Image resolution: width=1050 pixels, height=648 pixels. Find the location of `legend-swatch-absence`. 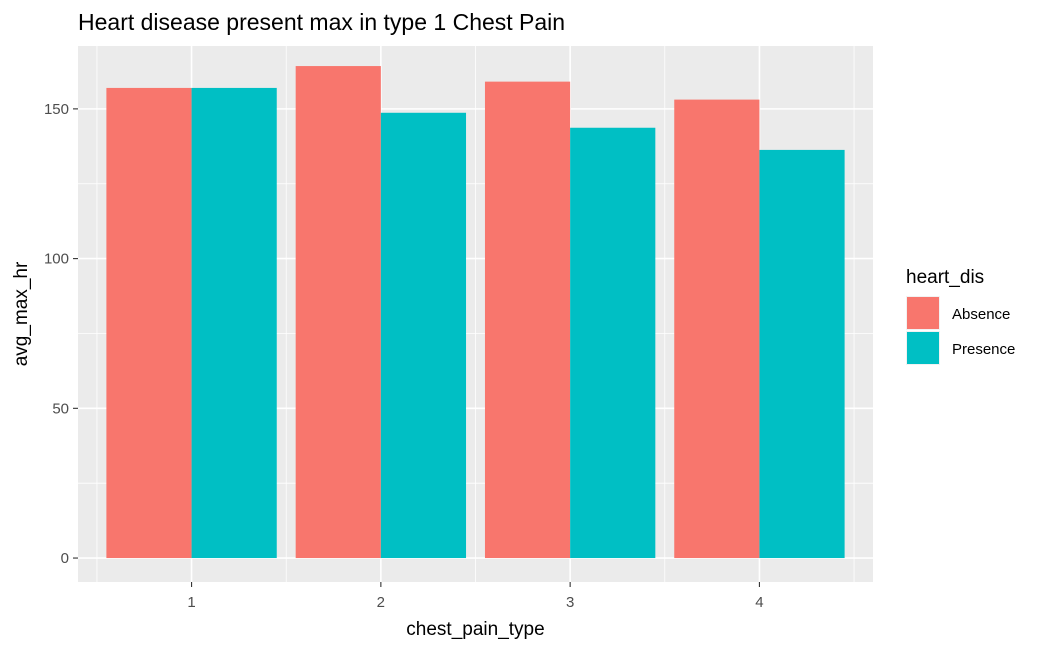

legend-swatch-absence is located at coordinates (923, 313).